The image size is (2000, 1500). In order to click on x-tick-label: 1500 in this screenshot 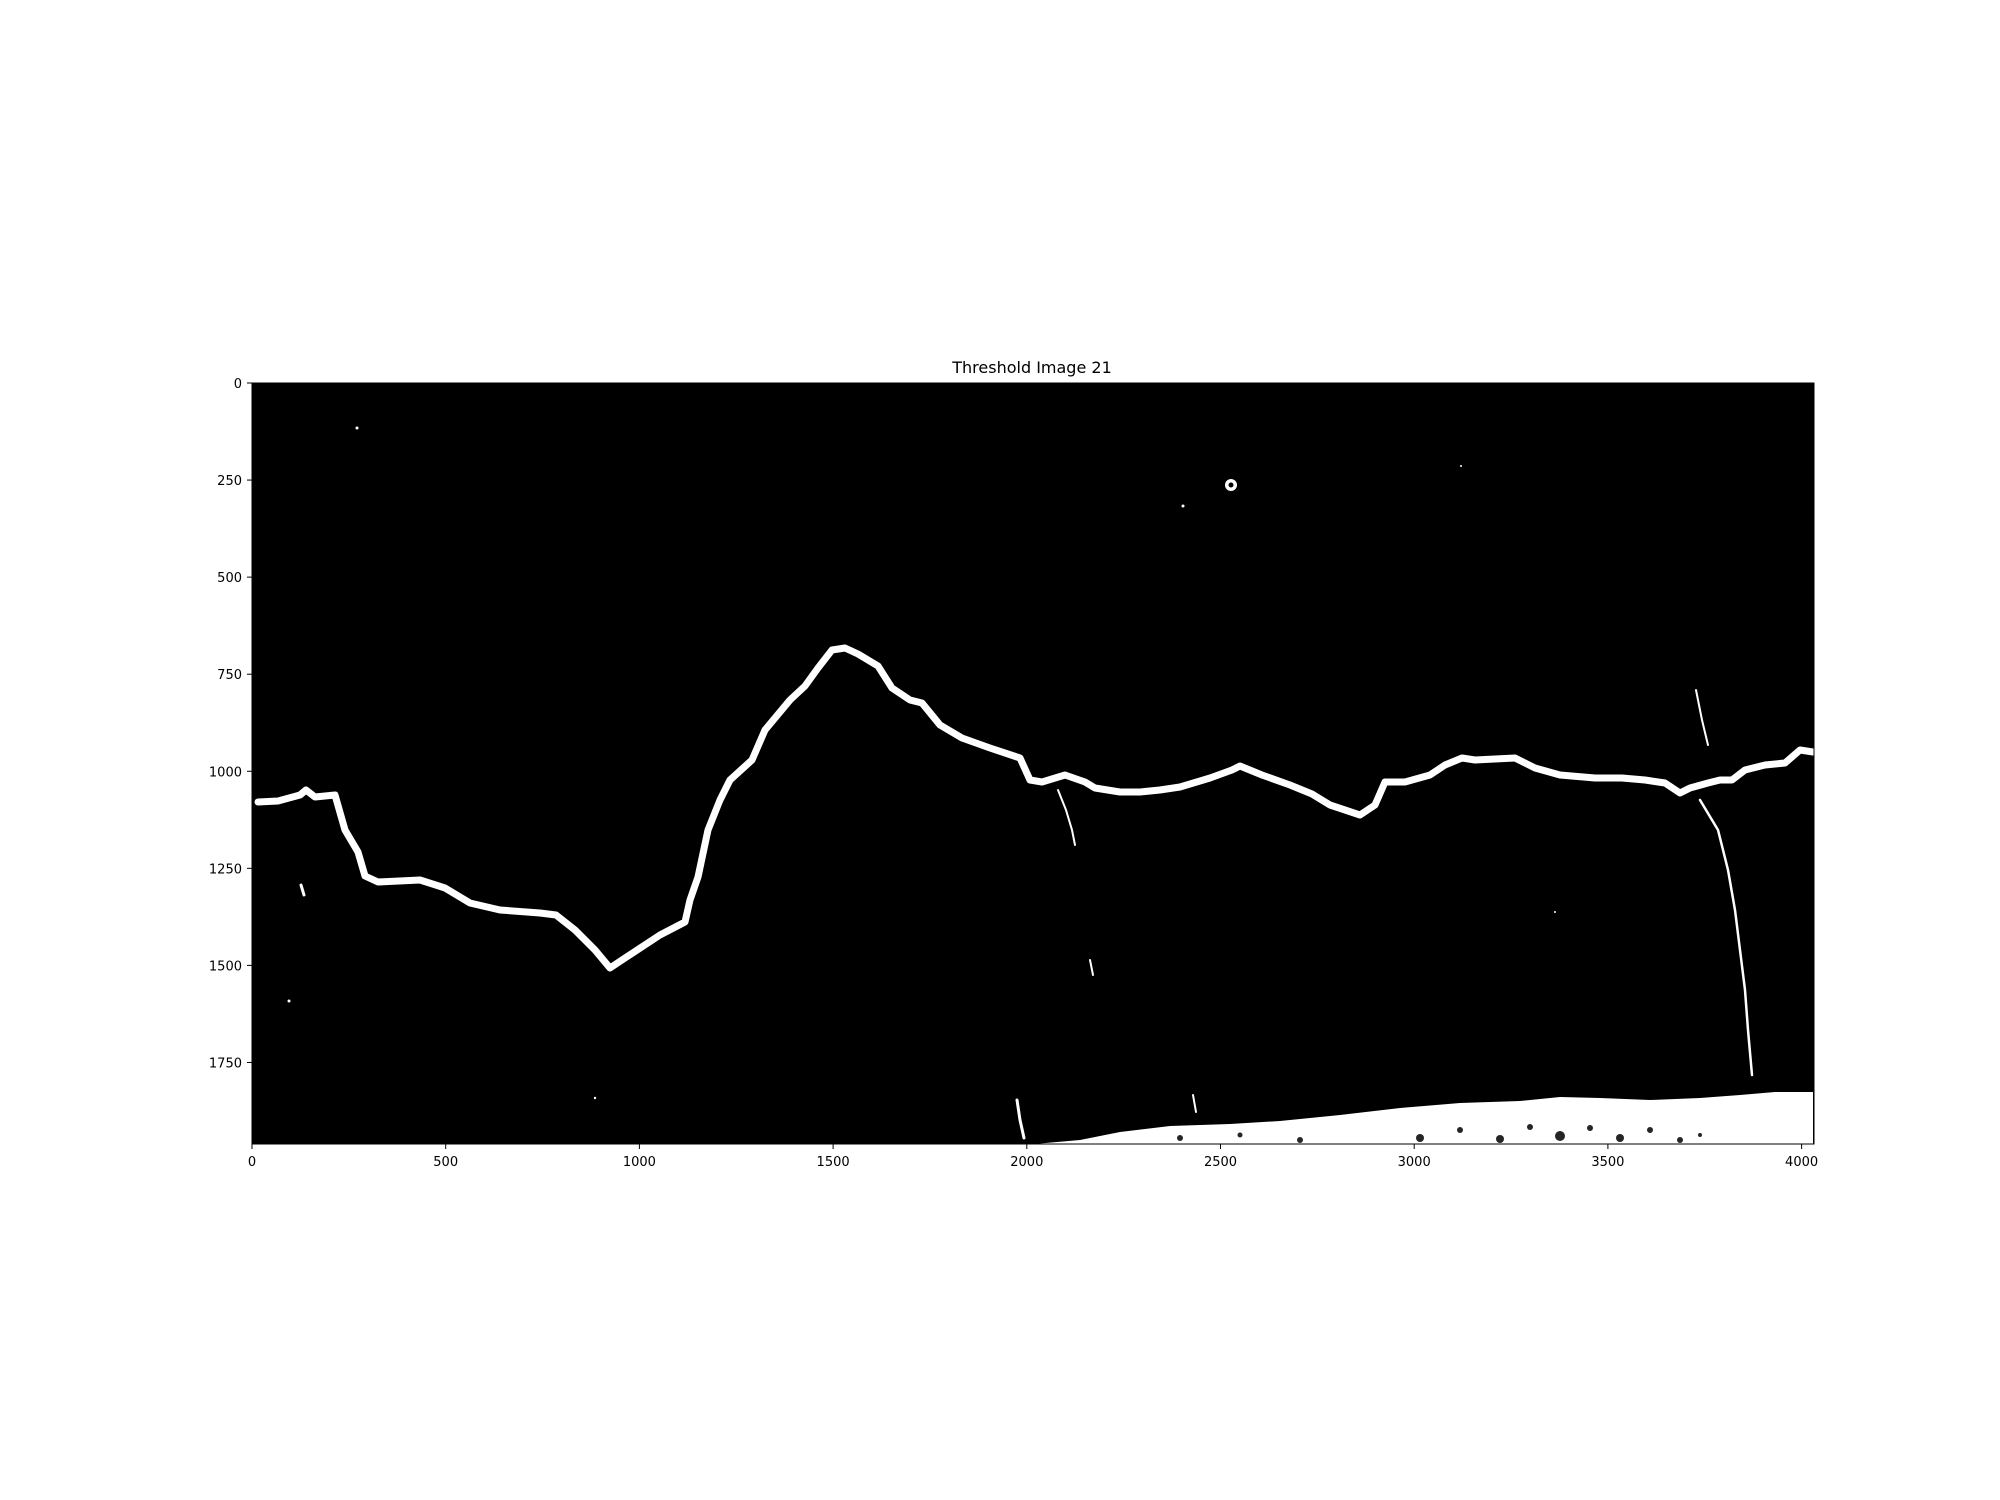, I will do `click(833, 1162)`.